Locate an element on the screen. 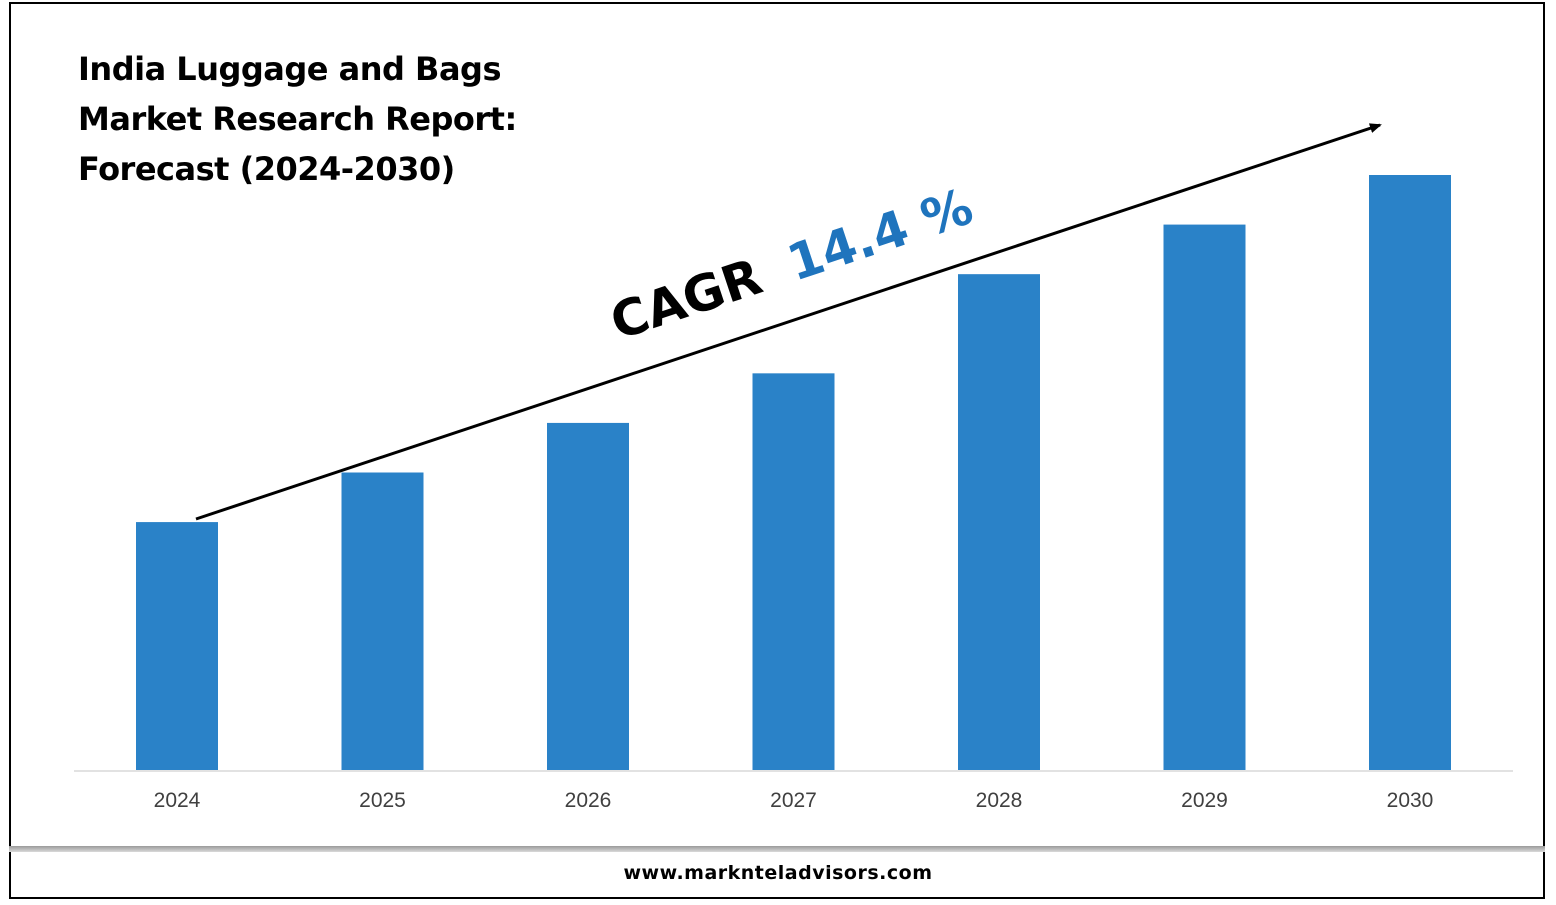 This screenshot has width=1556, height=905. title-line-2: Market Research Report: is located at coordinates (297, 119).